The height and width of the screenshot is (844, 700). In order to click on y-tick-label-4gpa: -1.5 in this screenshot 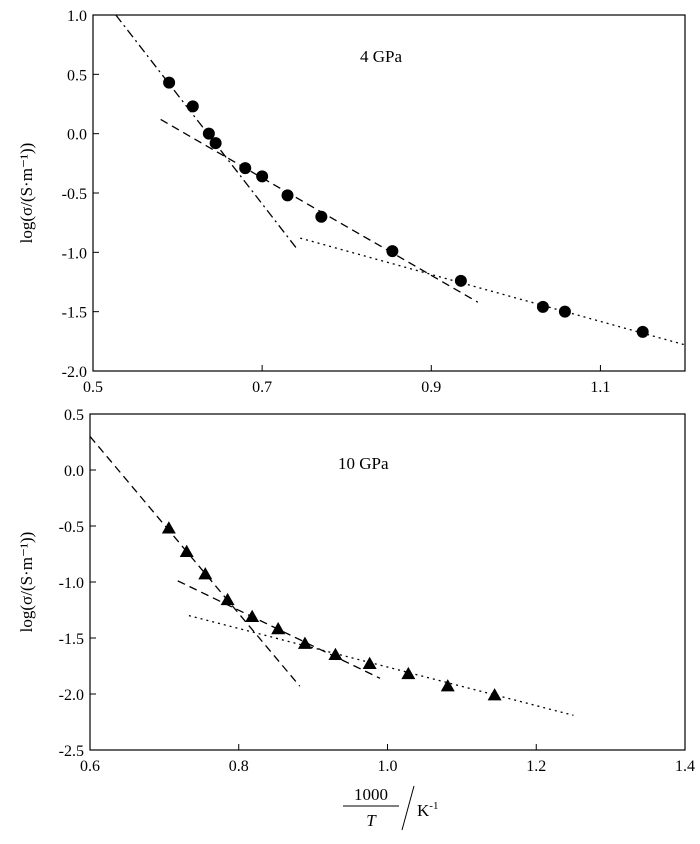, I will do `click(74, 313)`.